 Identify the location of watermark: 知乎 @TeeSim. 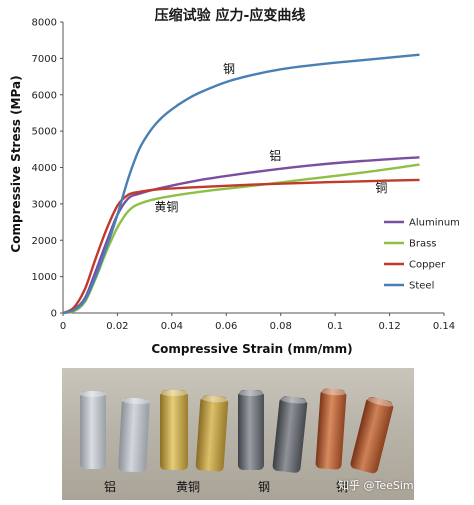
(376, 485).